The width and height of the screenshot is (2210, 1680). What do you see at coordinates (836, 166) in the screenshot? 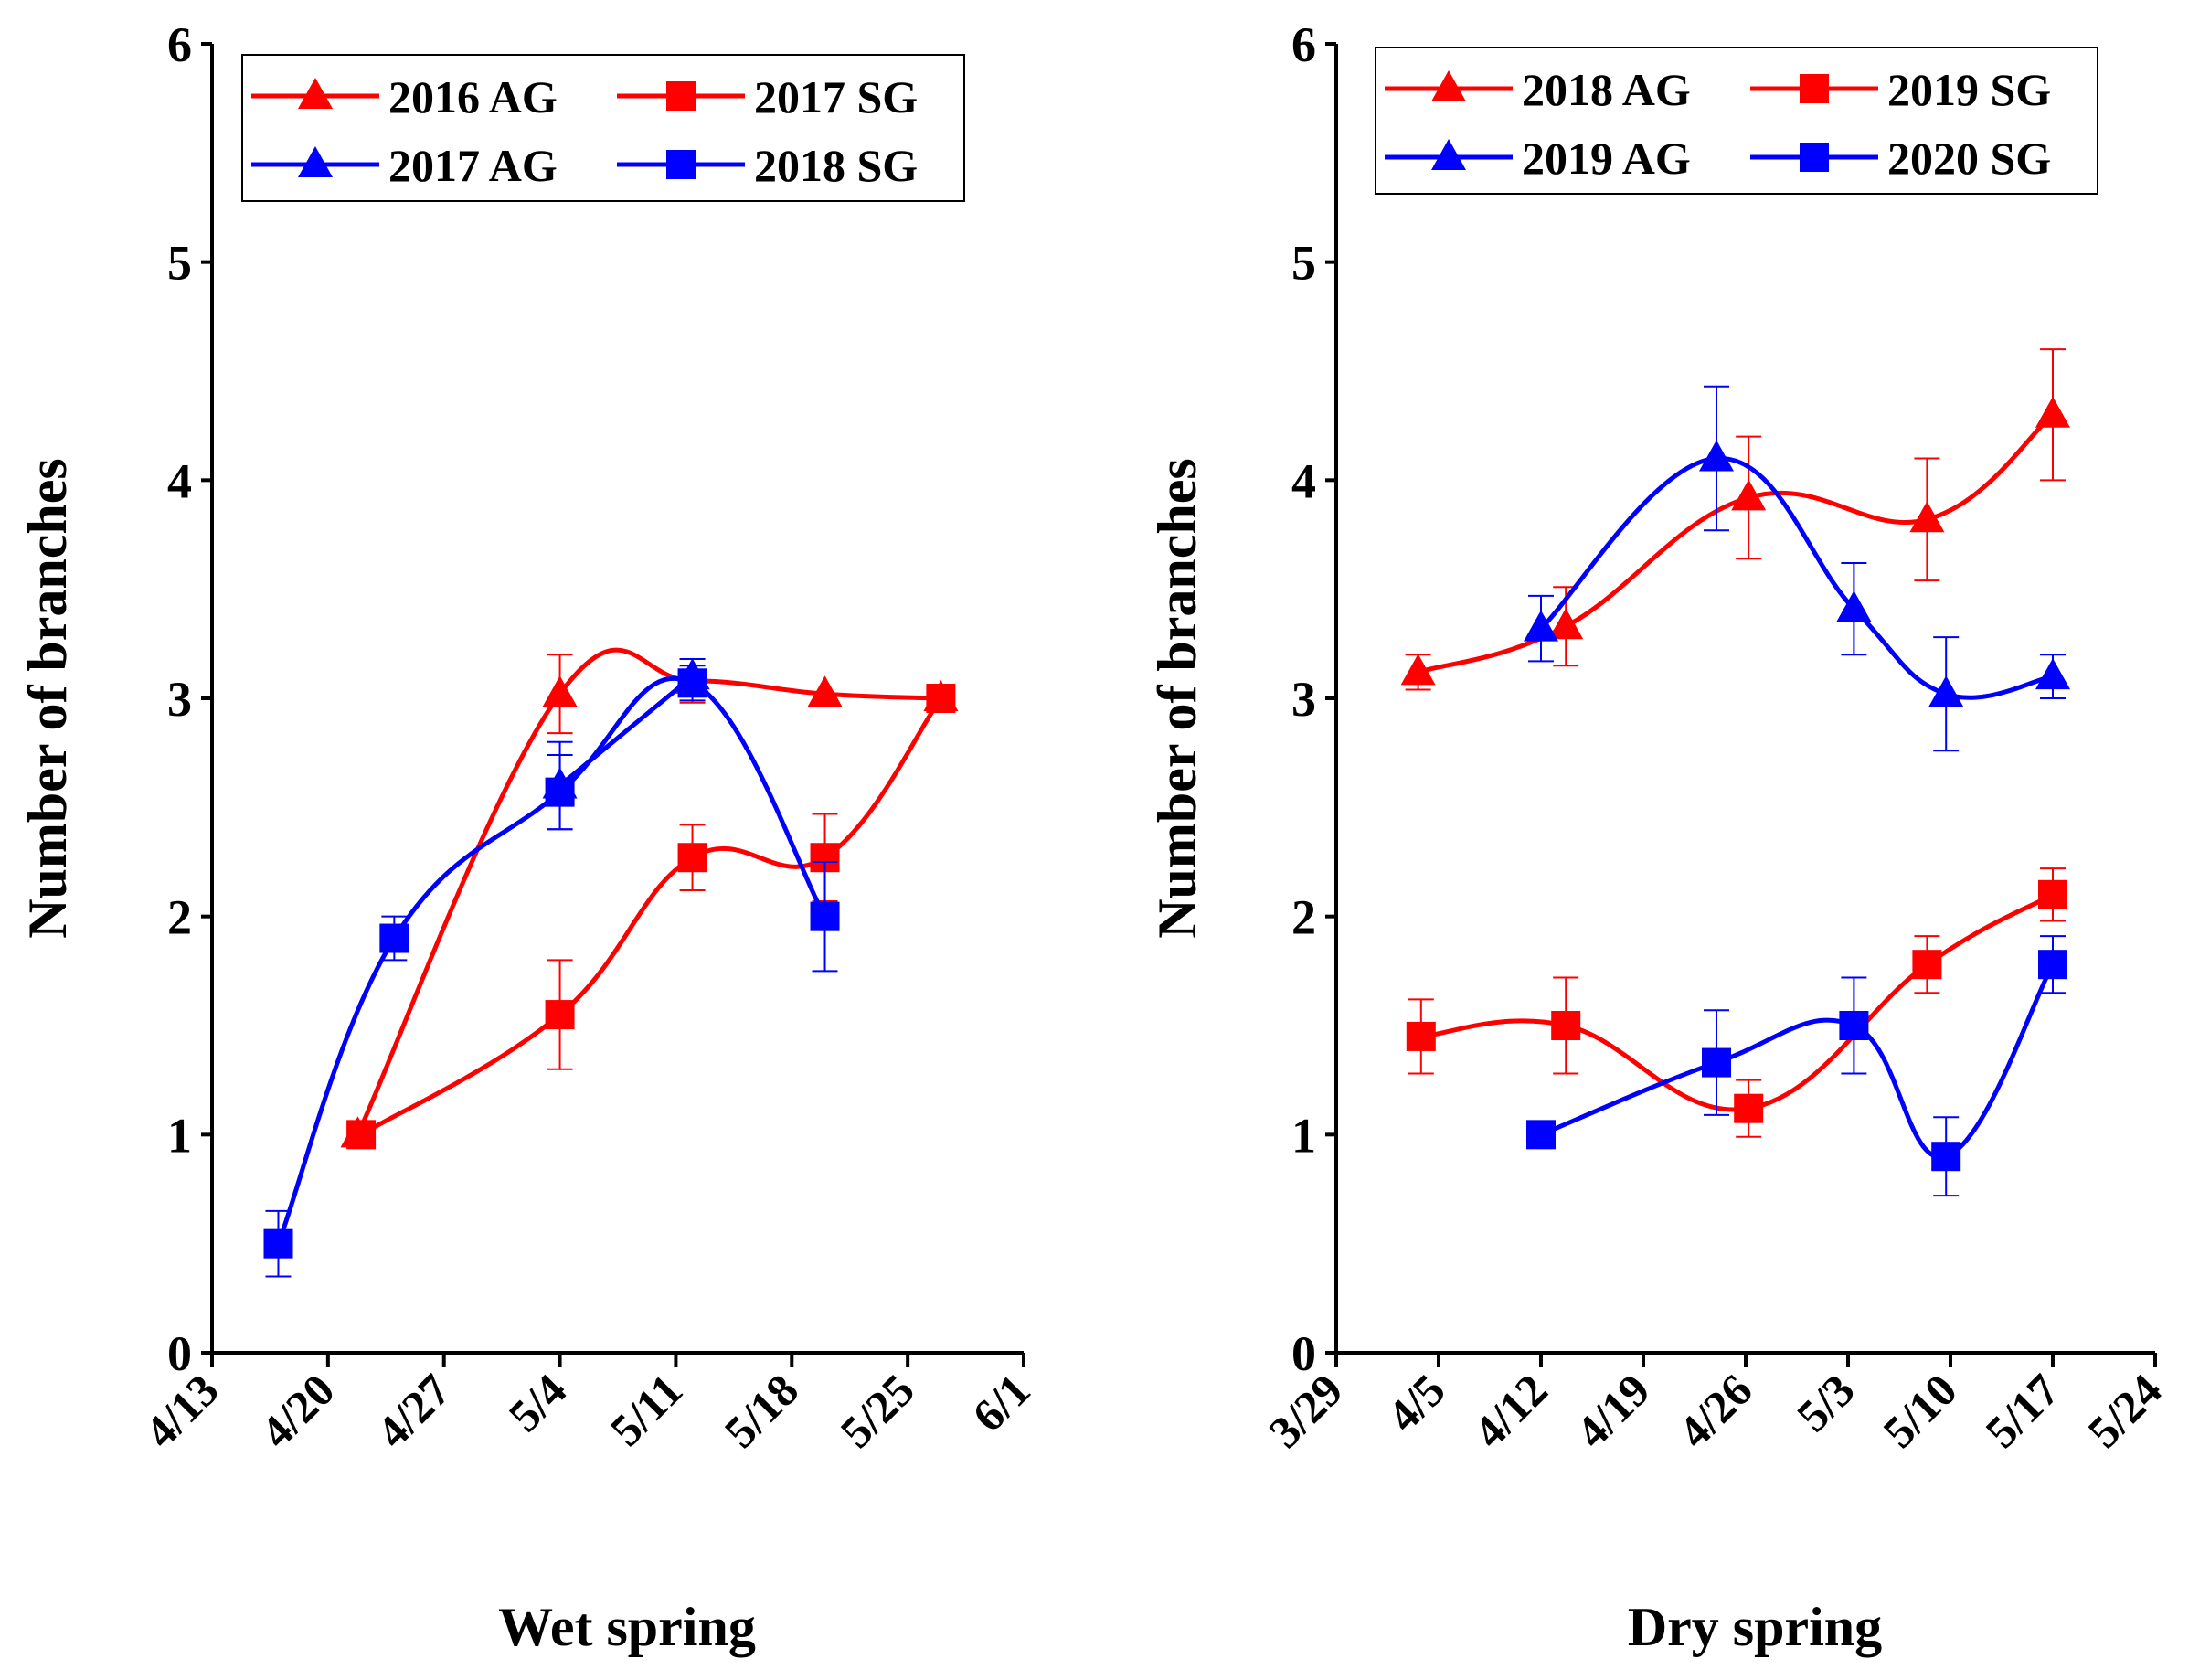
I see `legend-label: 2018 SG` at bounding box center [836, 166].